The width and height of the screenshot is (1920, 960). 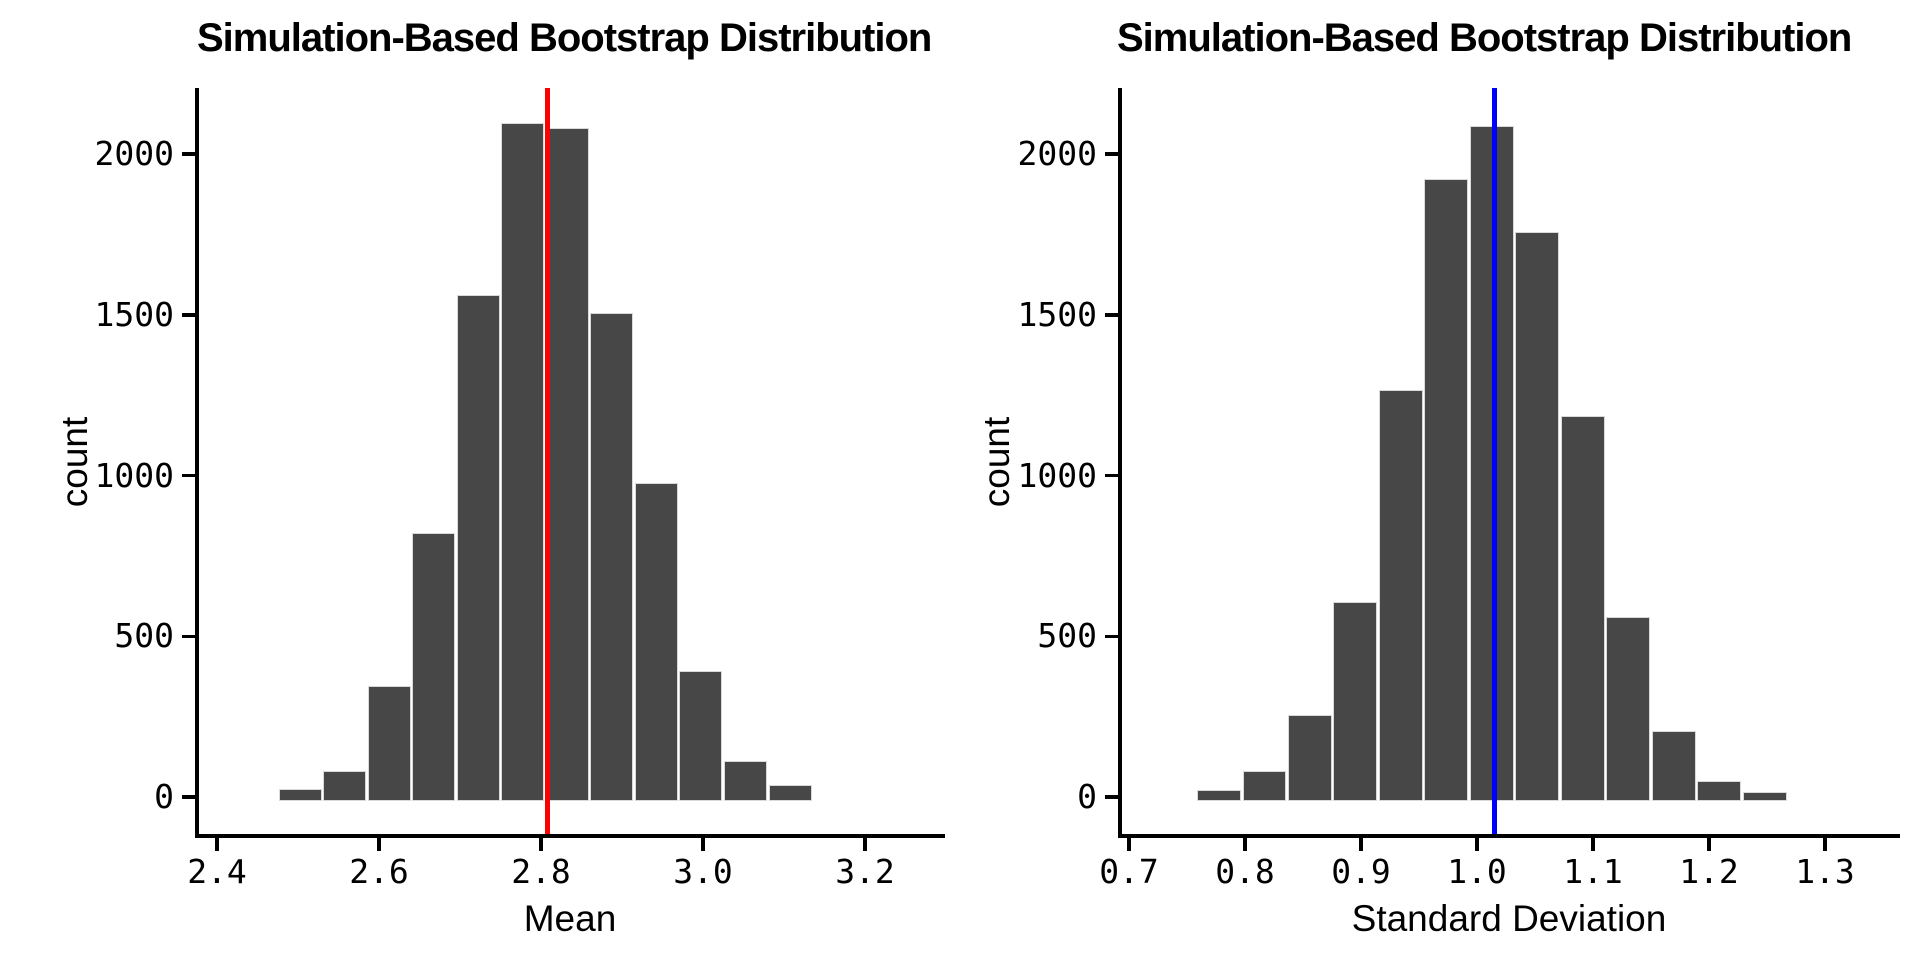 I want to click on x-axis-label: Standard Deviation, so click(x=1509, y=918).